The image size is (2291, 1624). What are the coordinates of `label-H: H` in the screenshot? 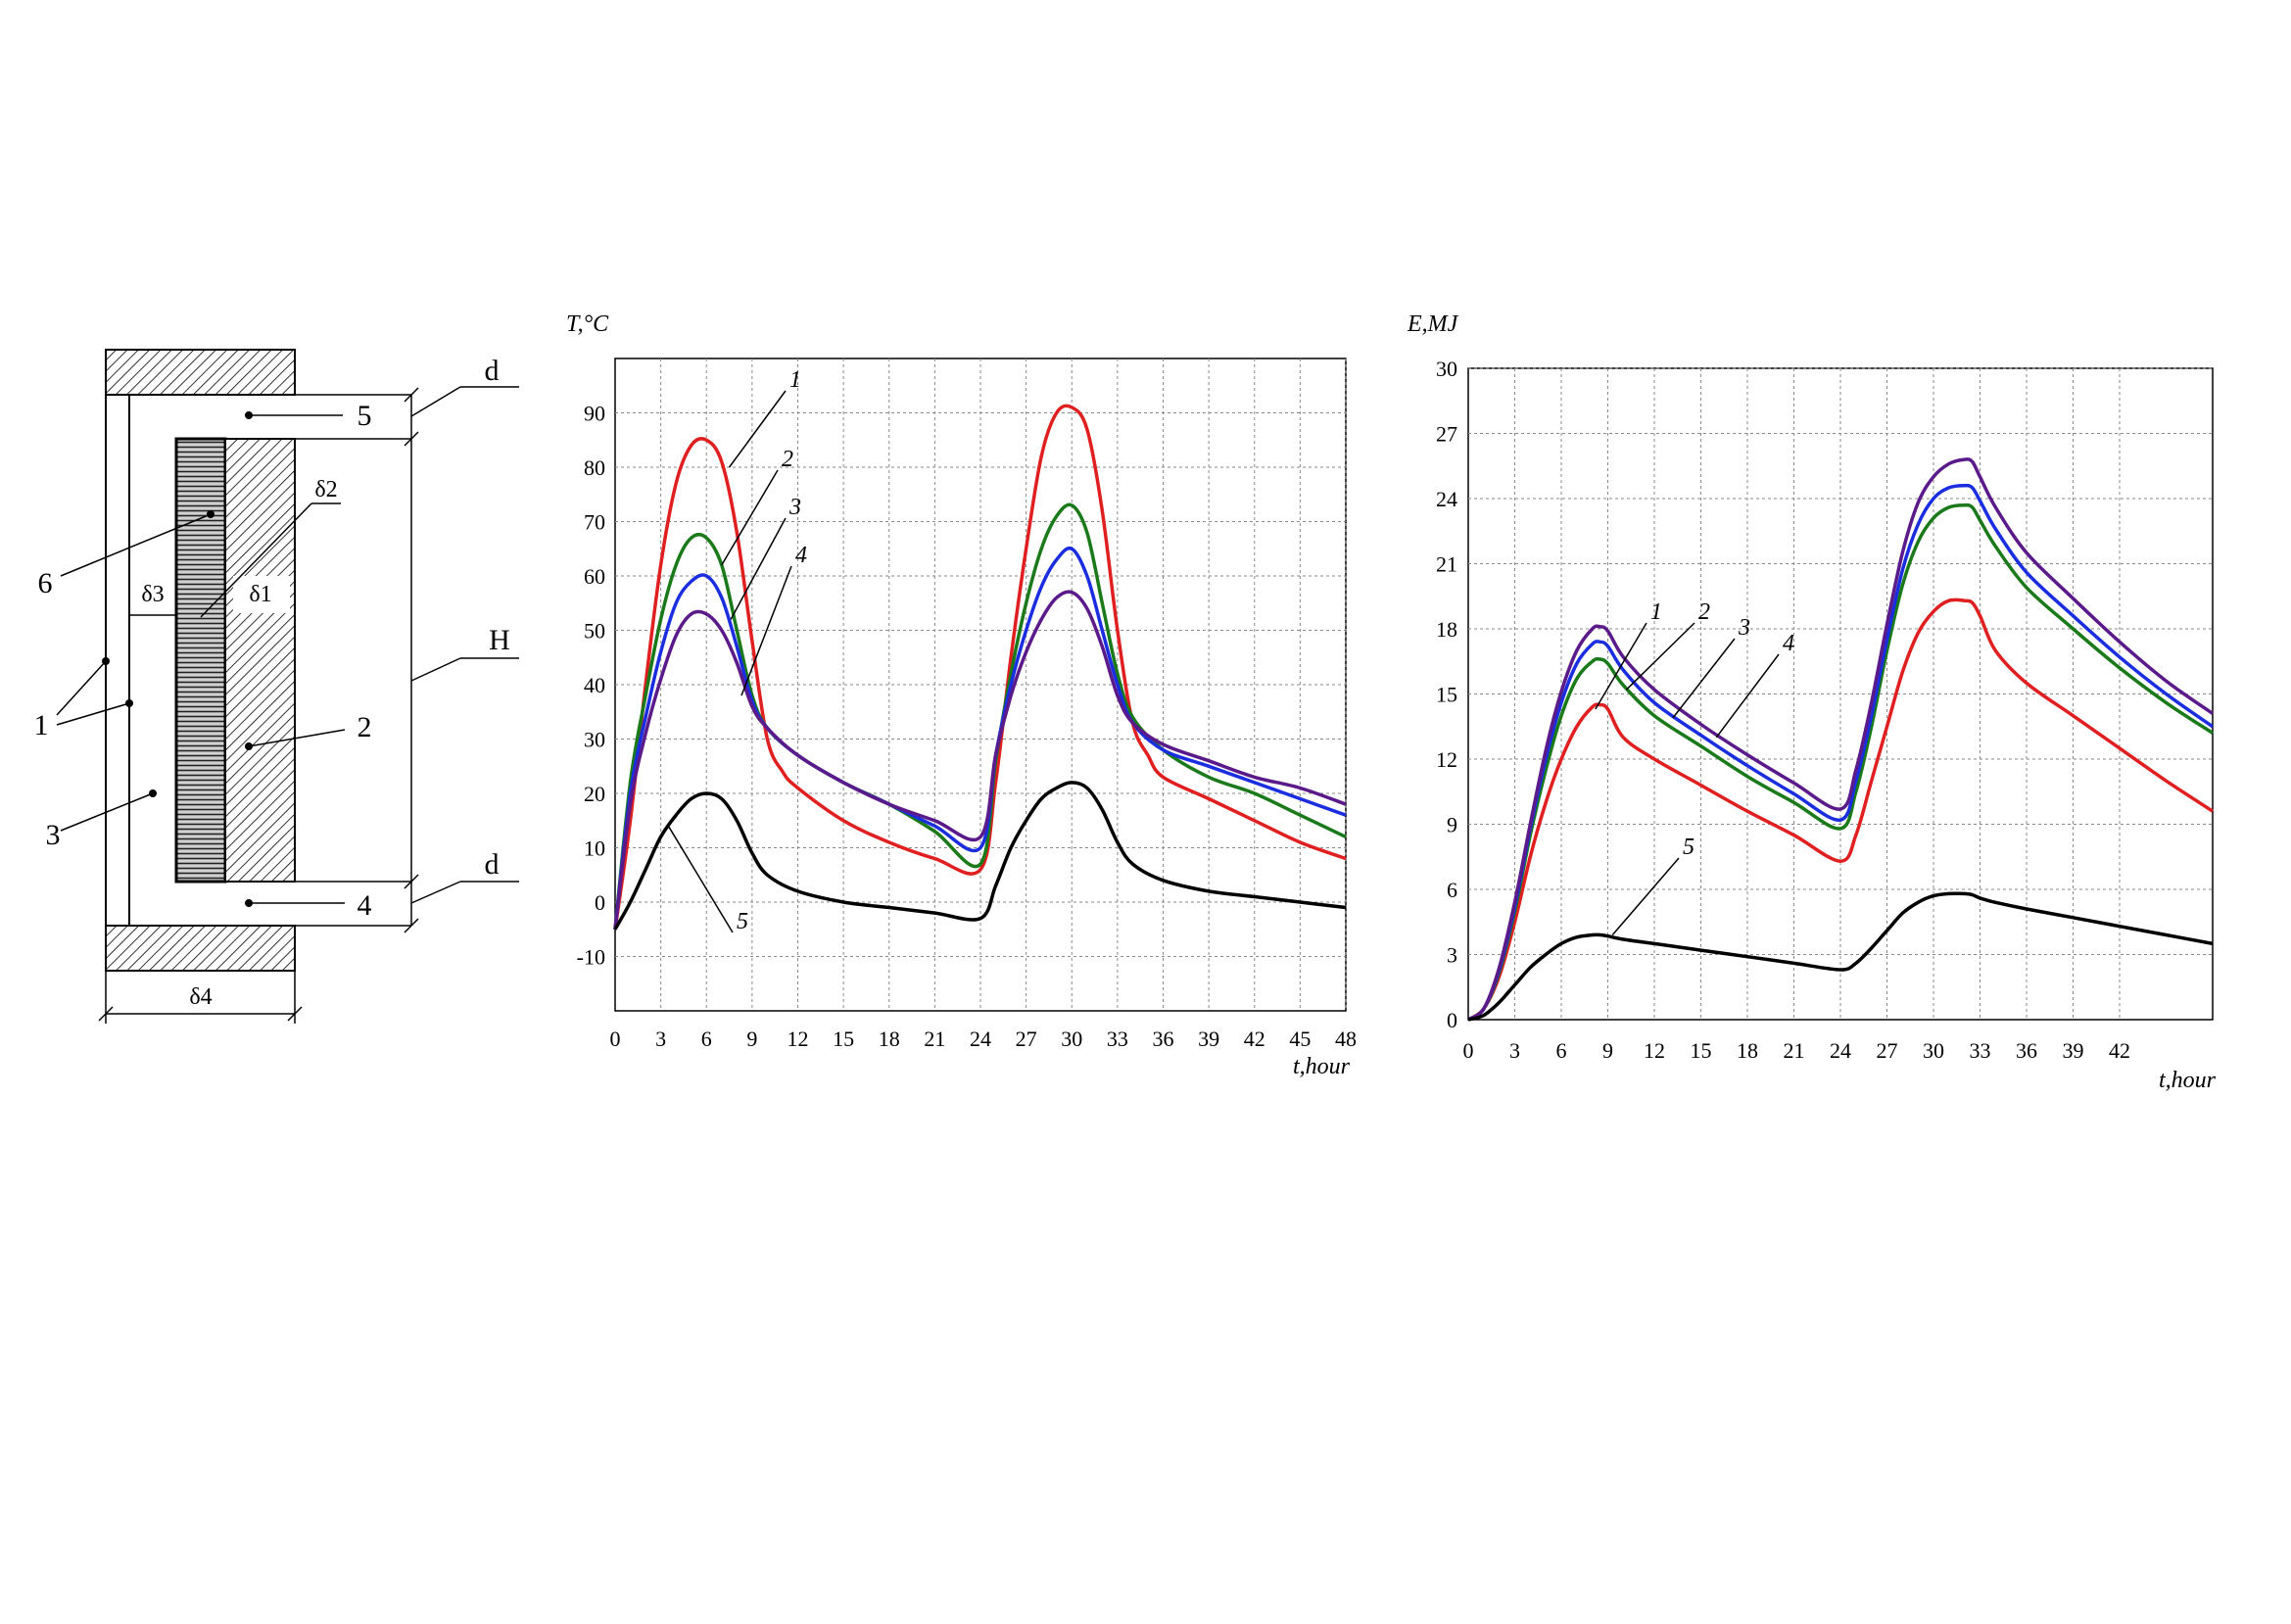 It's located at (499, 640).